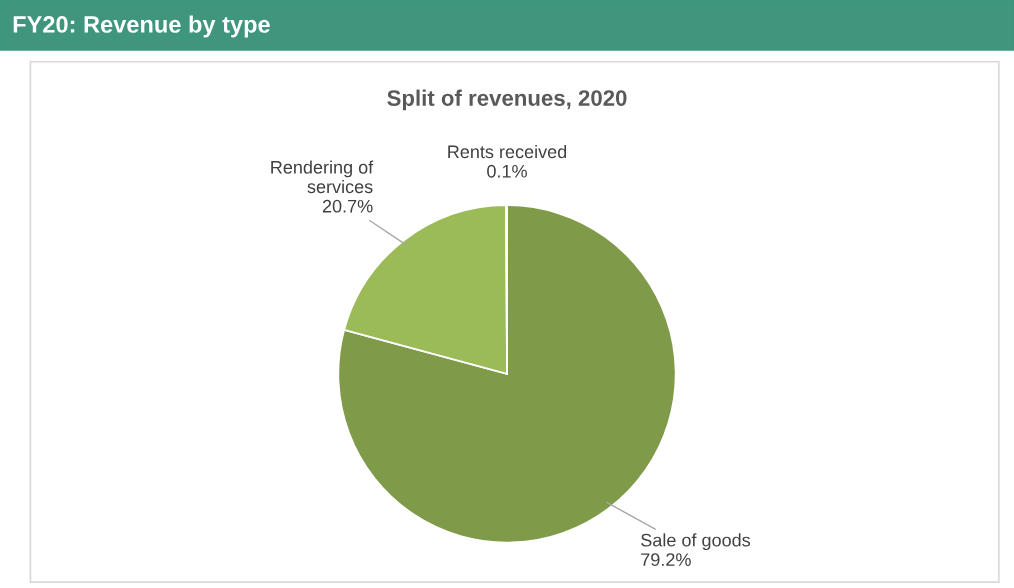 This screenshot has height=588, width=1014. I want to click on chart-title: FY20: Revenue by type, so click(141, 26).